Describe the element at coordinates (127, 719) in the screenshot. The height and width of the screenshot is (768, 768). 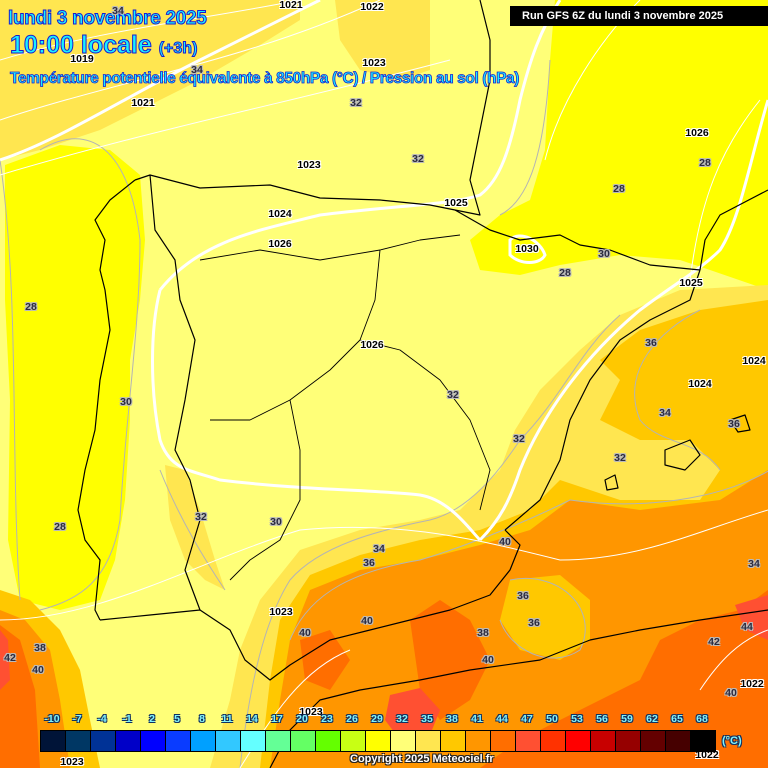
I see `colorbar-tick-label: -1` at that location.